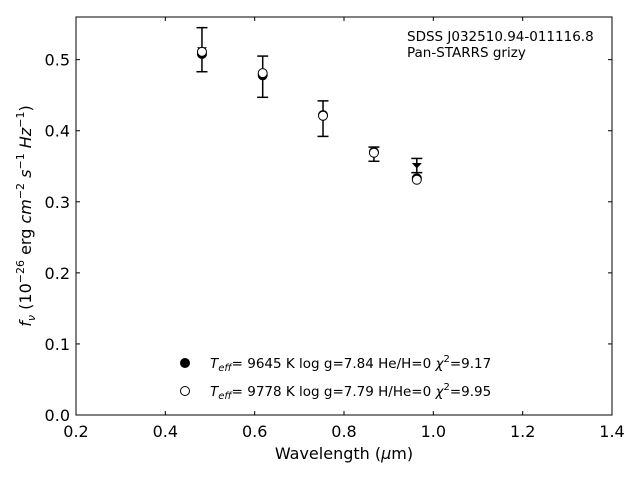 Image resolution: width=640 pixels, height=480 pixels. I want to click on legend-marker-open, so click(185, 391).